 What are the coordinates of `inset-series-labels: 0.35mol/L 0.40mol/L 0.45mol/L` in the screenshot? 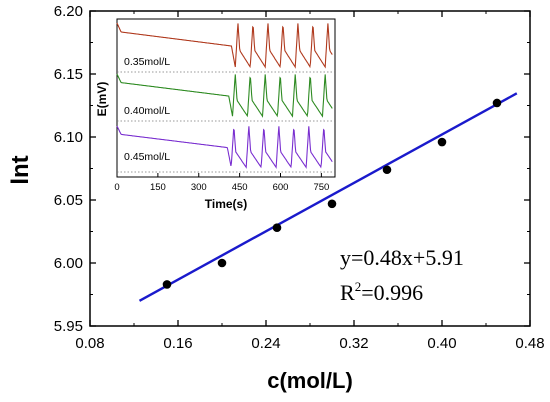 It's located at (147, 109).